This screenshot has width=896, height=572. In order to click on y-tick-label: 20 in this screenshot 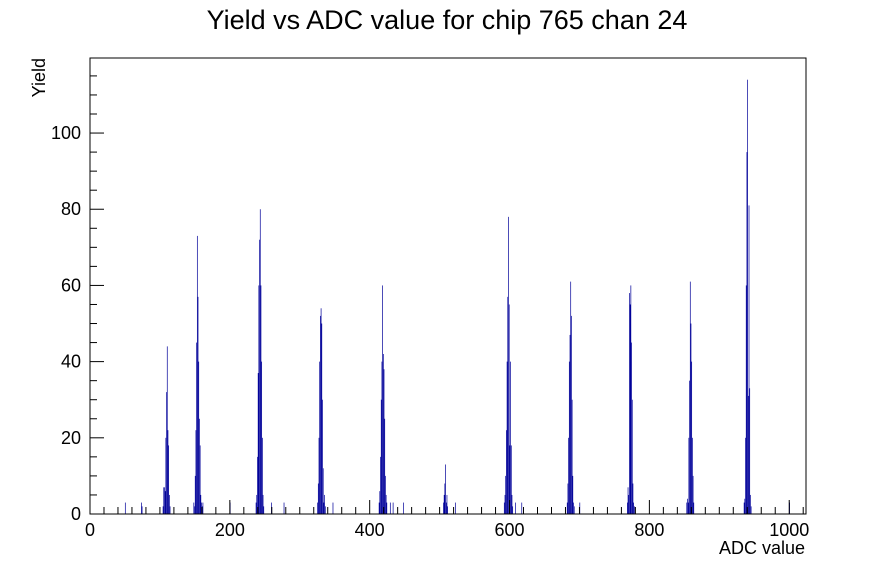, I will do `click(71, 438)`.